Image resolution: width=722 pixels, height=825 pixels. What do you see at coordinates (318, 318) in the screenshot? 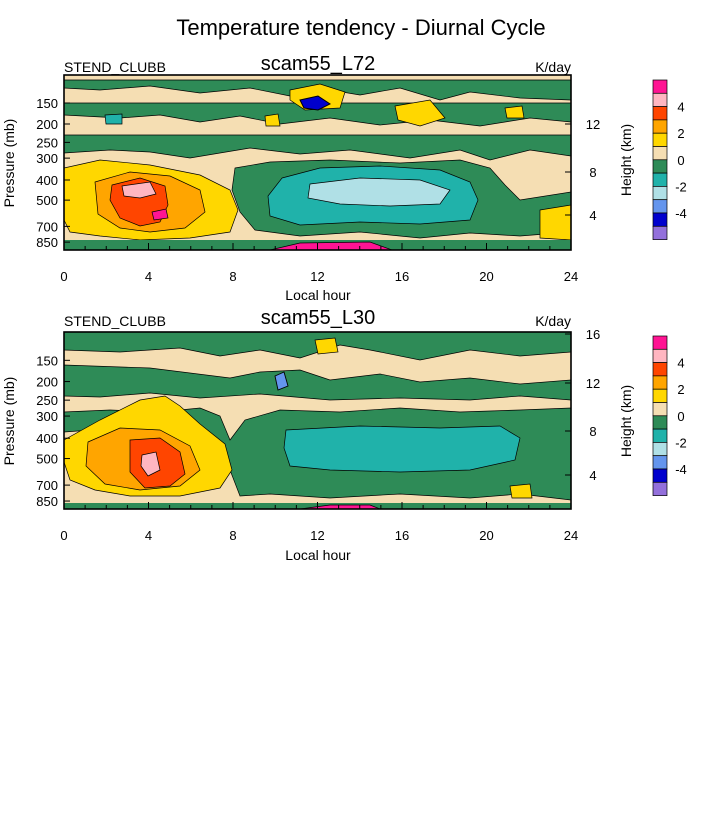
I see `panel-2-title: scam55_L30` at bounding box center [318, 318].